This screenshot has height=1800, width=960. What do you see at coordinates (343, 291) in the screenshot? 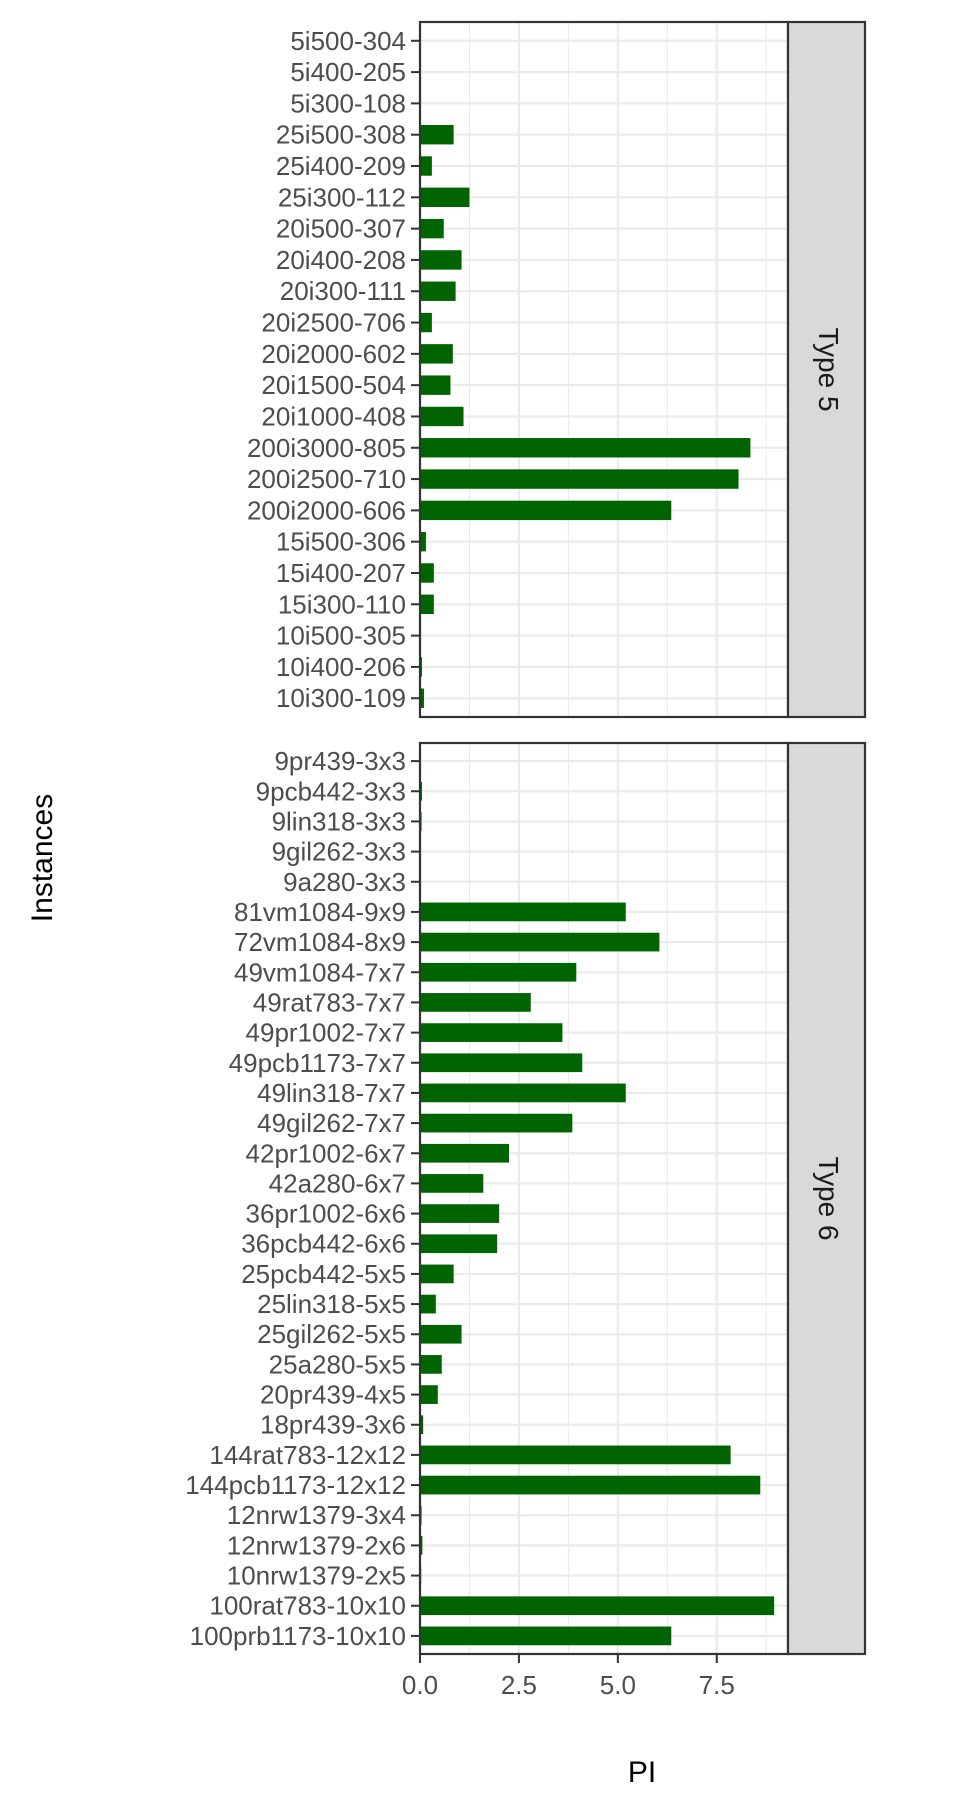
I see `y-tick-label: 20i300-111` at bounding box center [343, 291].